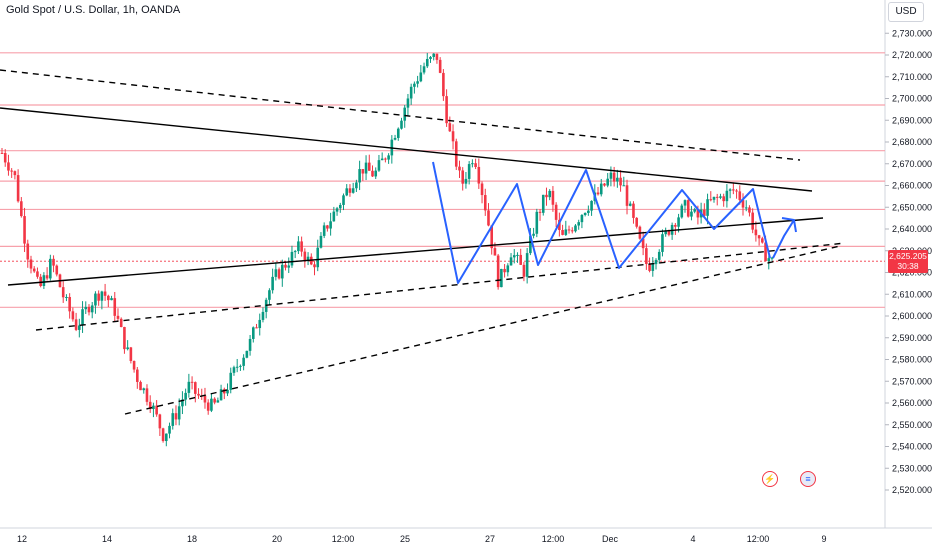  What do you see at coordinates (912, 425) in the screenshot?
I see `y-tick-label: 2,550.000` at bounding box center [912, 425].